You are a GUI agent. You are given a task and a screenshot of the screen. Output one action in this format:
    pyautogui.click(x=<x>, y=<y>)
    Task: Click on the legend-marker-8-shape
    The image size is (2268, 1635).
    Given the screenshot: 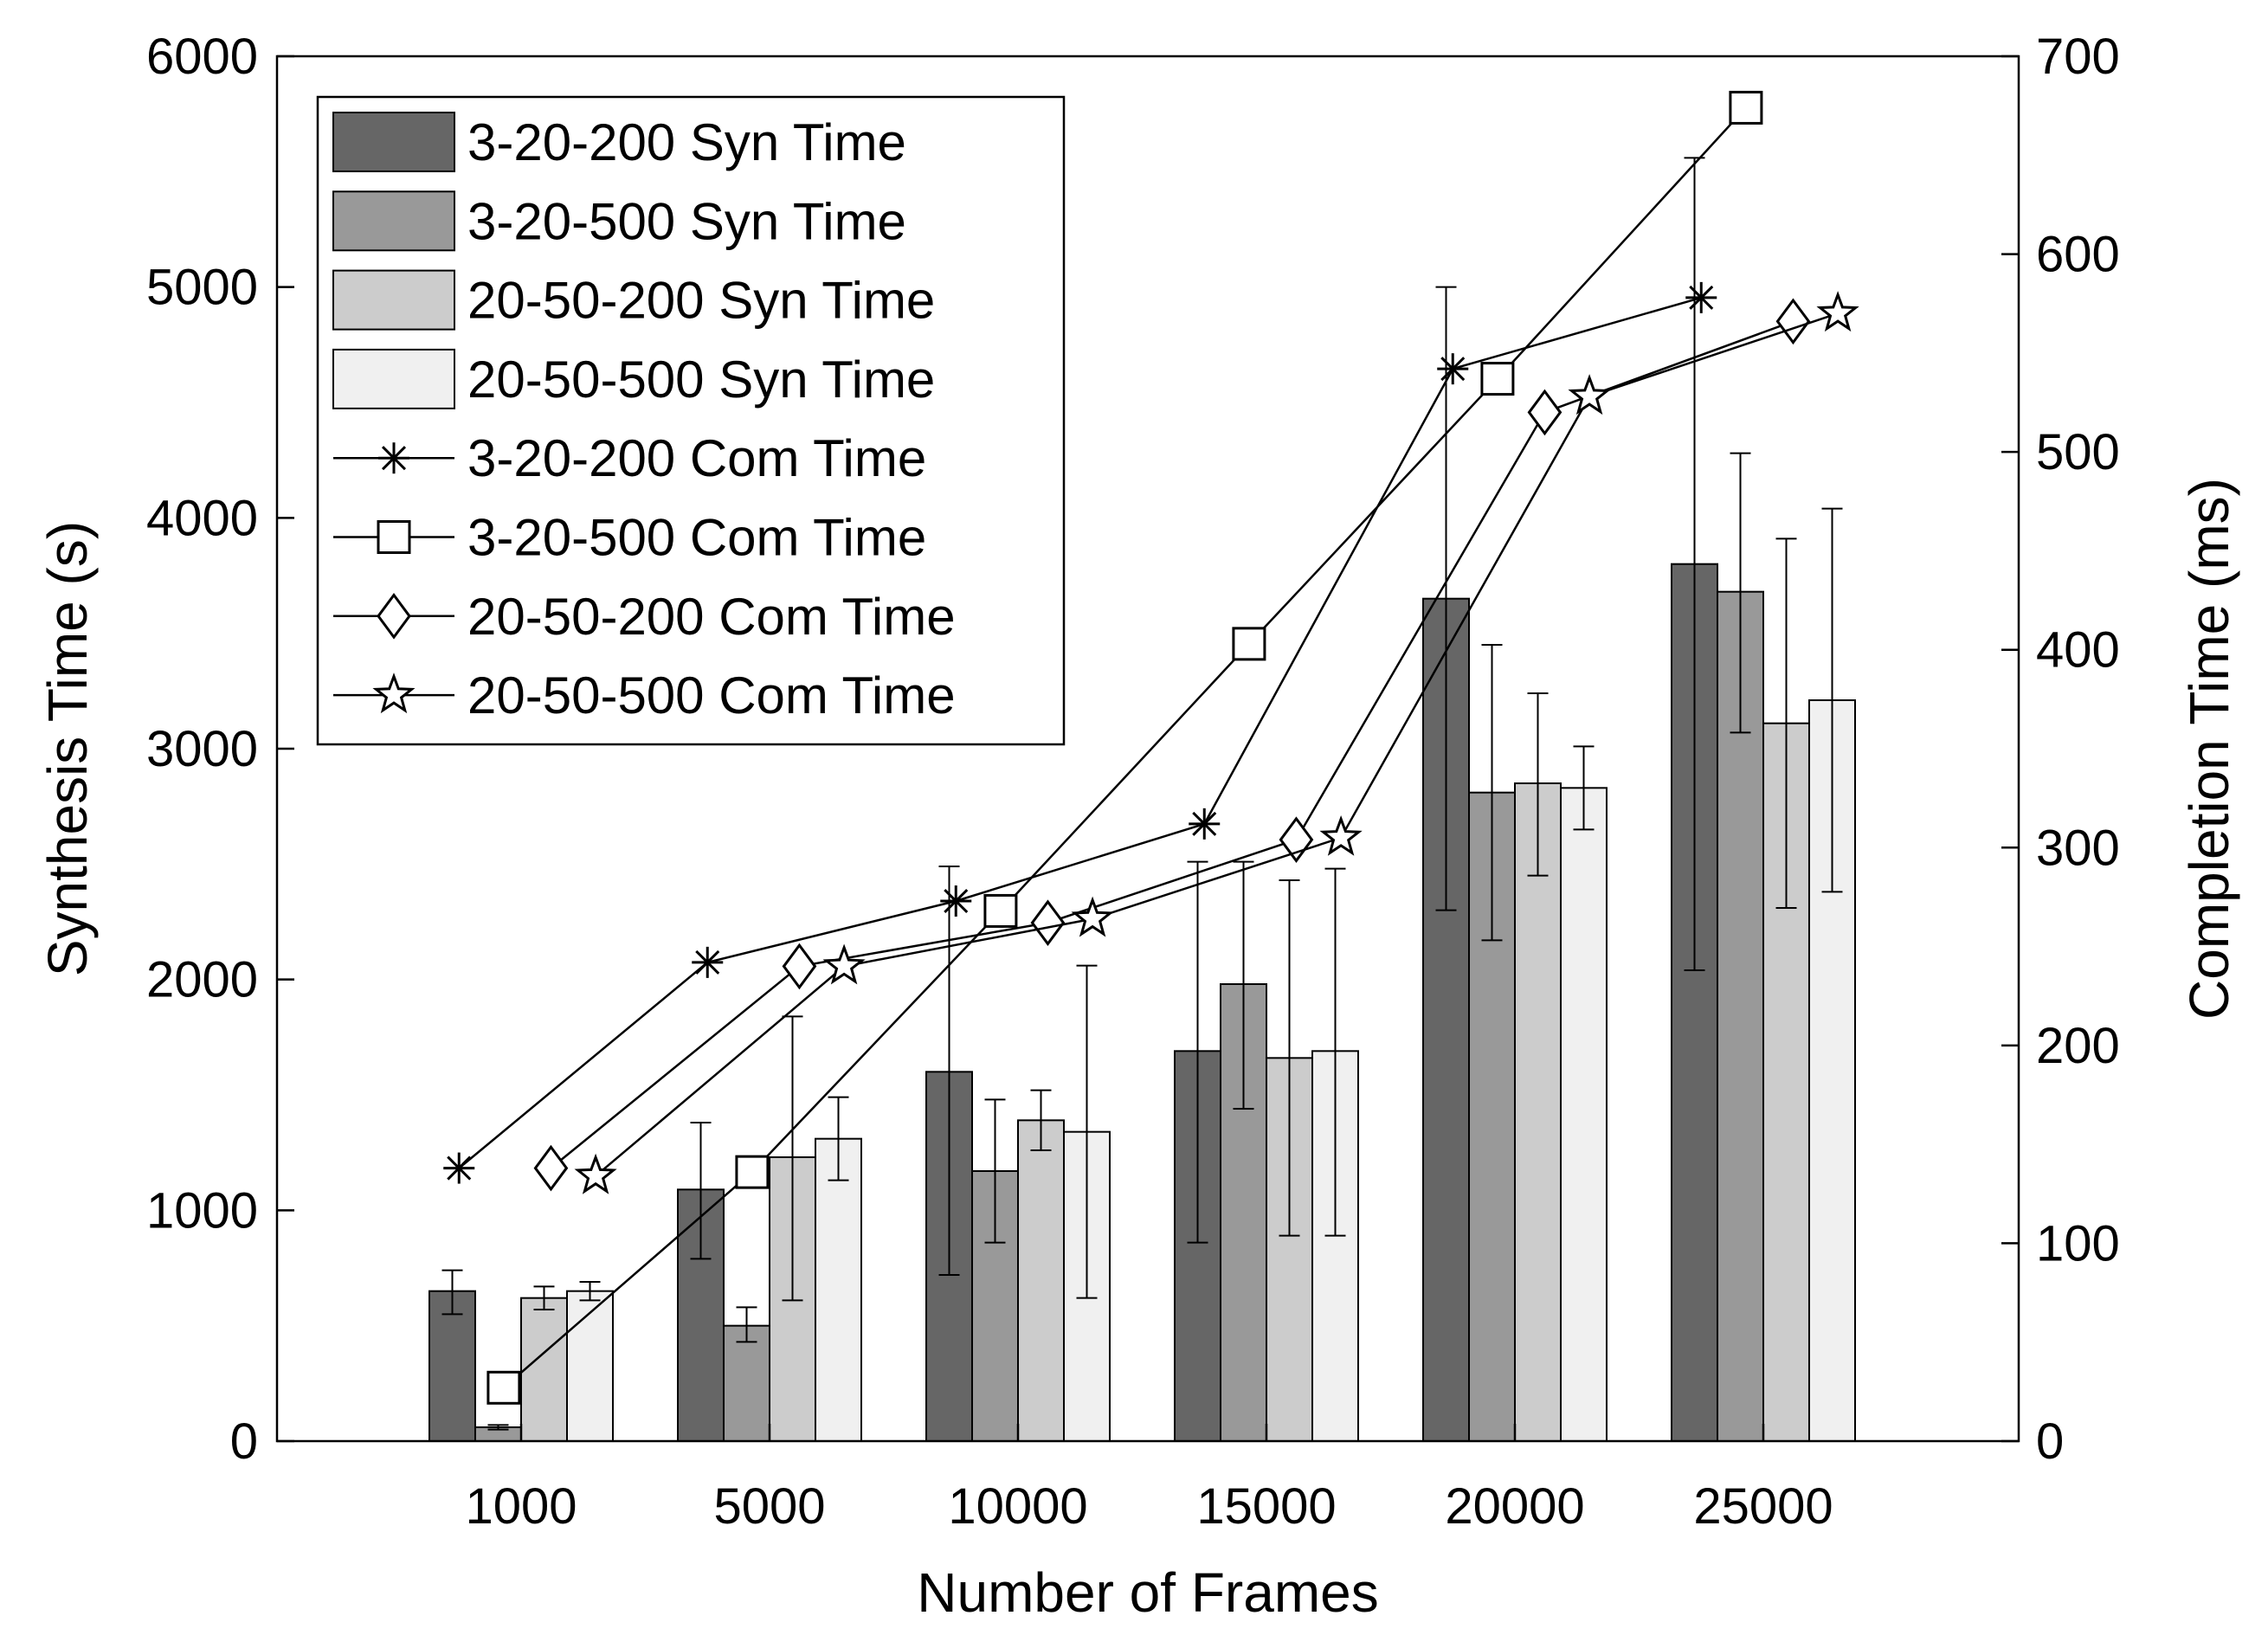 What is the action you would take?
    pyautogui.click(x=394, y=693)
    